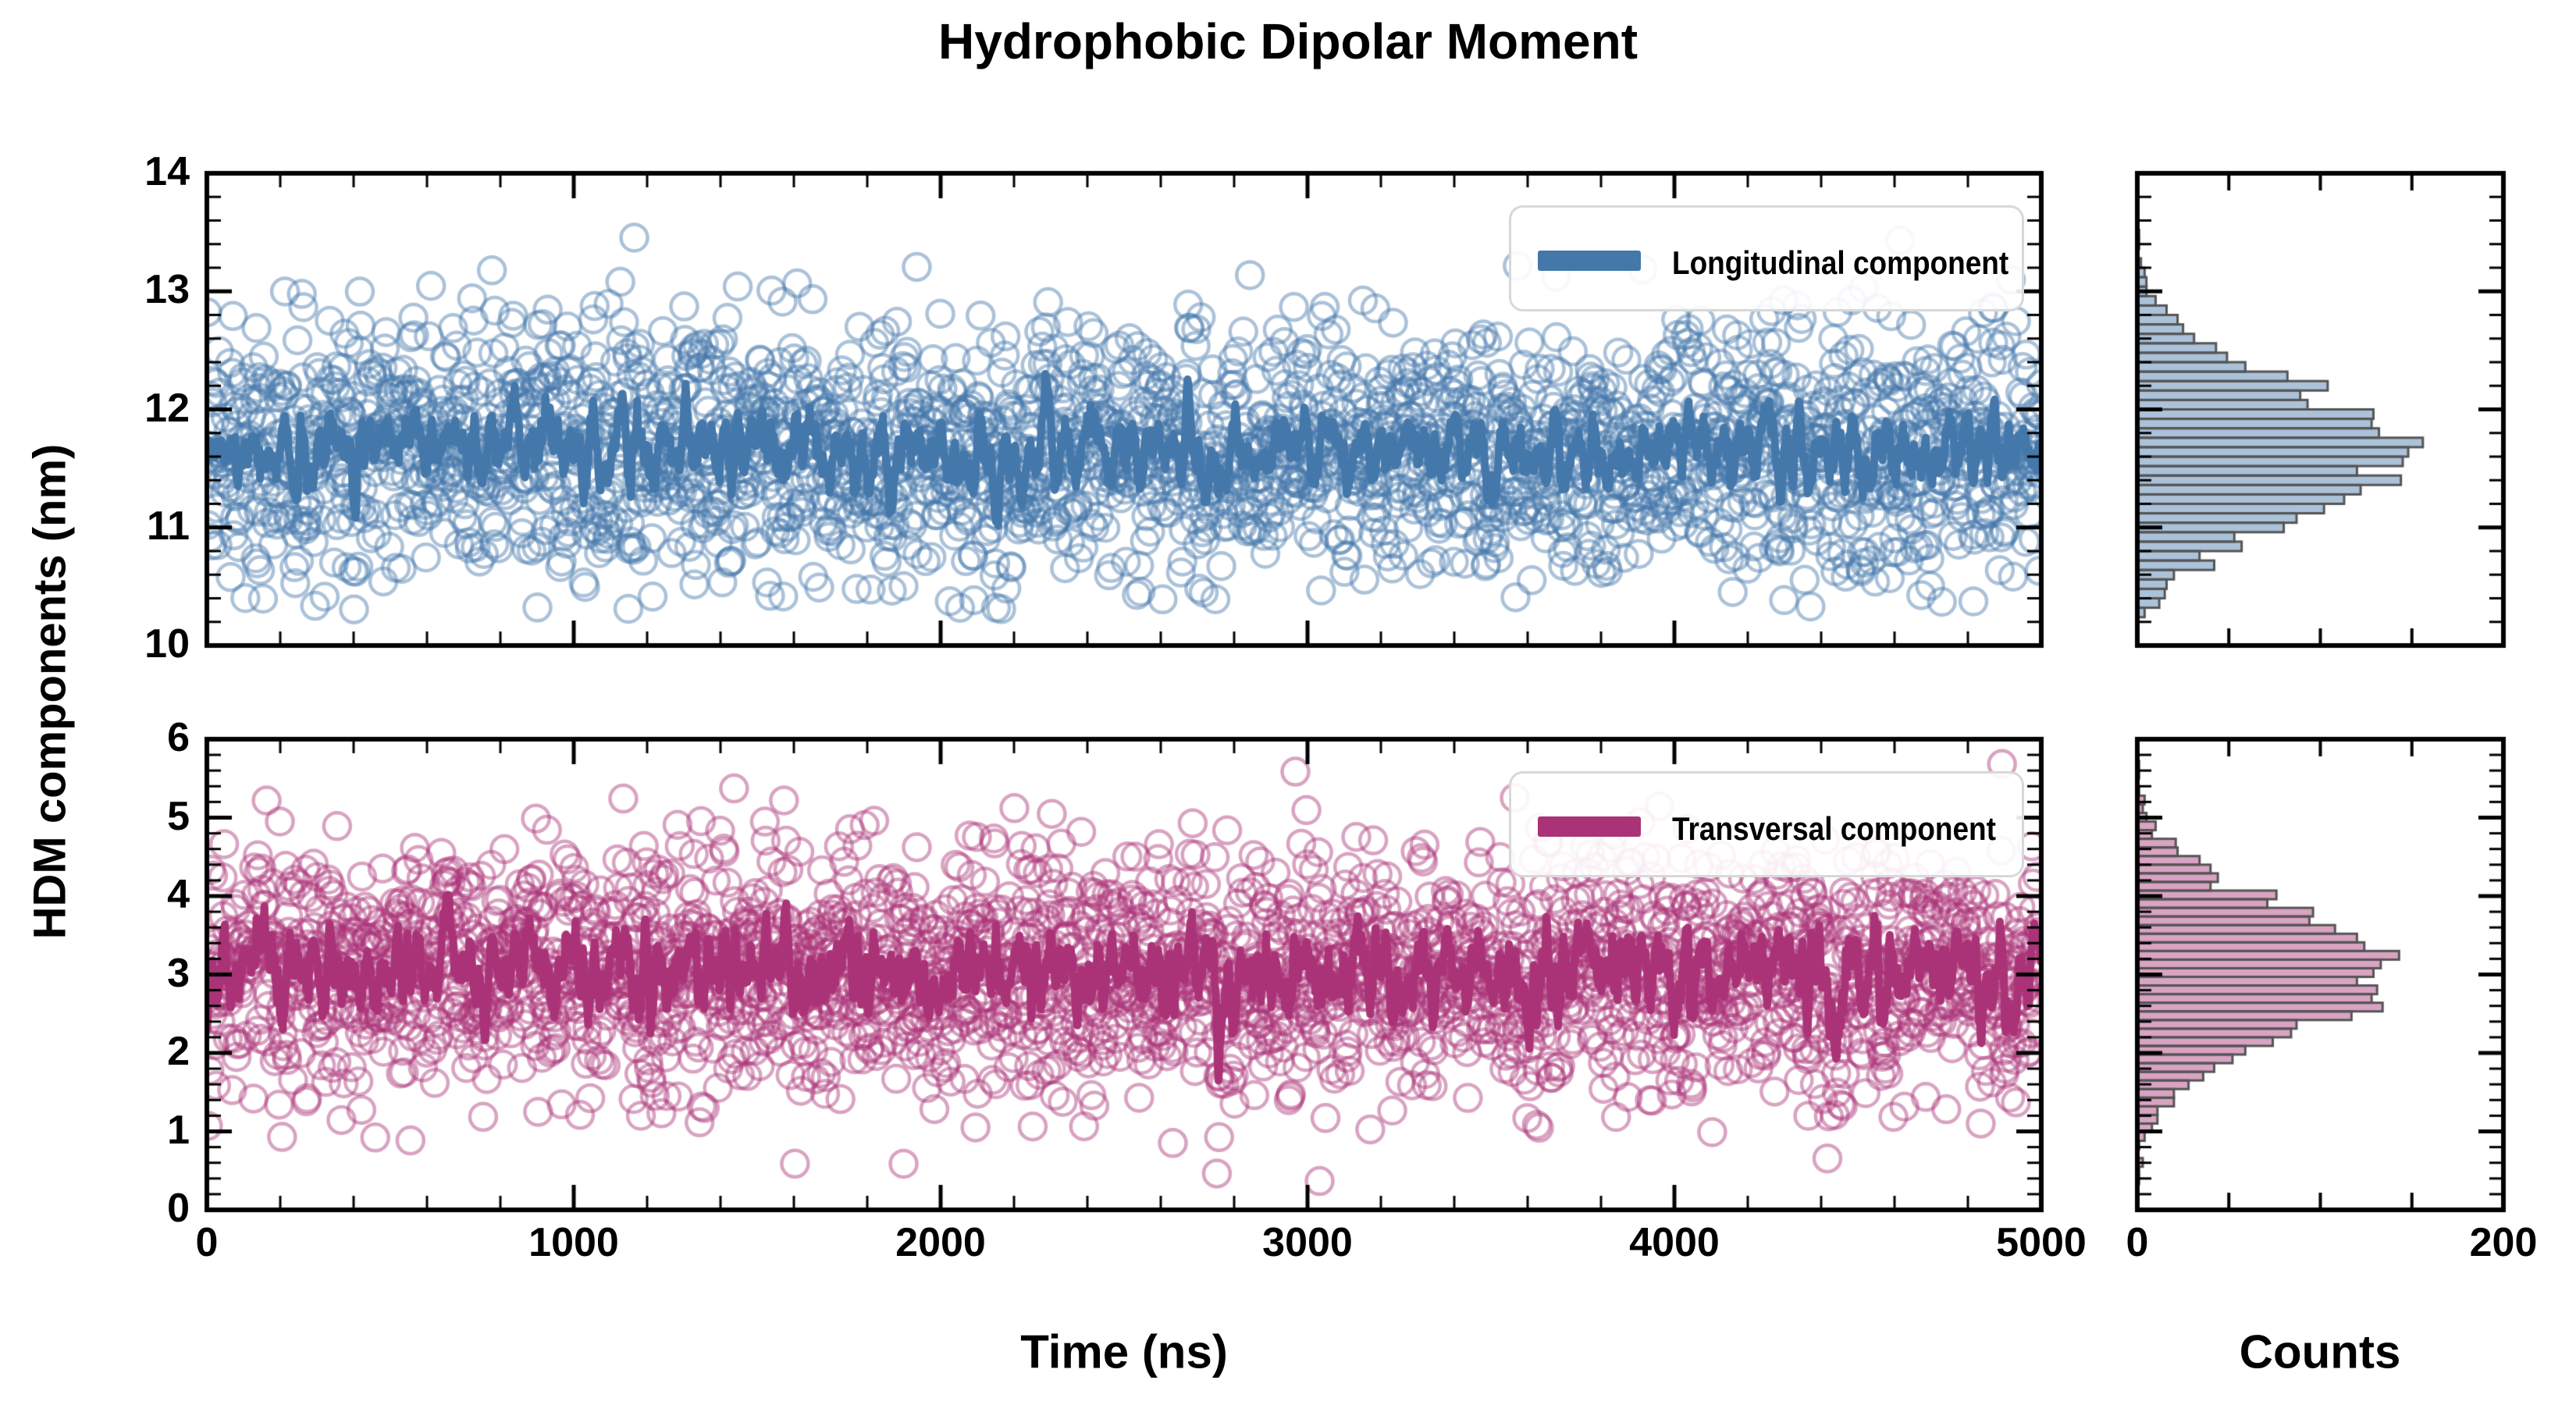 The image size is (2576, 1405). I want to click on legend-label-longitudinal: Longitudinal component, so click(1840, 262).